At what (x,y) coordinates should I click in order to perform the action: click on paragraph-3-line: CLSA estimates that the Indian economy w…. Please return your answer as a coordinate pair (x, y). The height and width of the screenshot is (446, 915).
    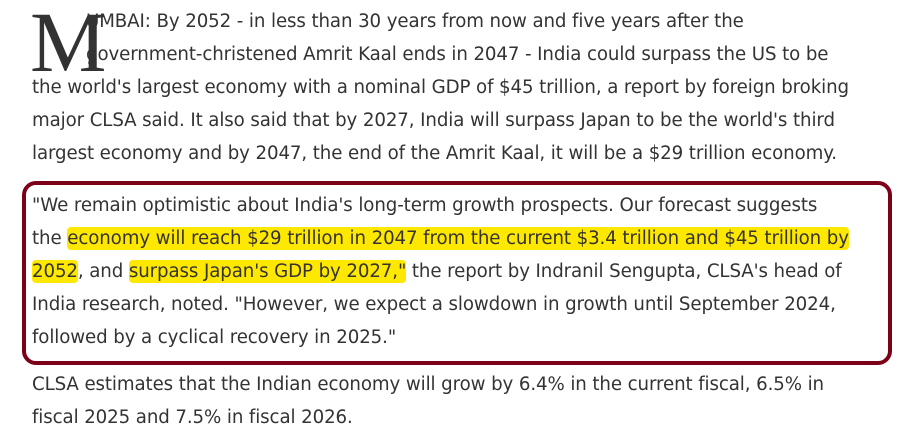
    Looking at the image, I should click on (428, 384).